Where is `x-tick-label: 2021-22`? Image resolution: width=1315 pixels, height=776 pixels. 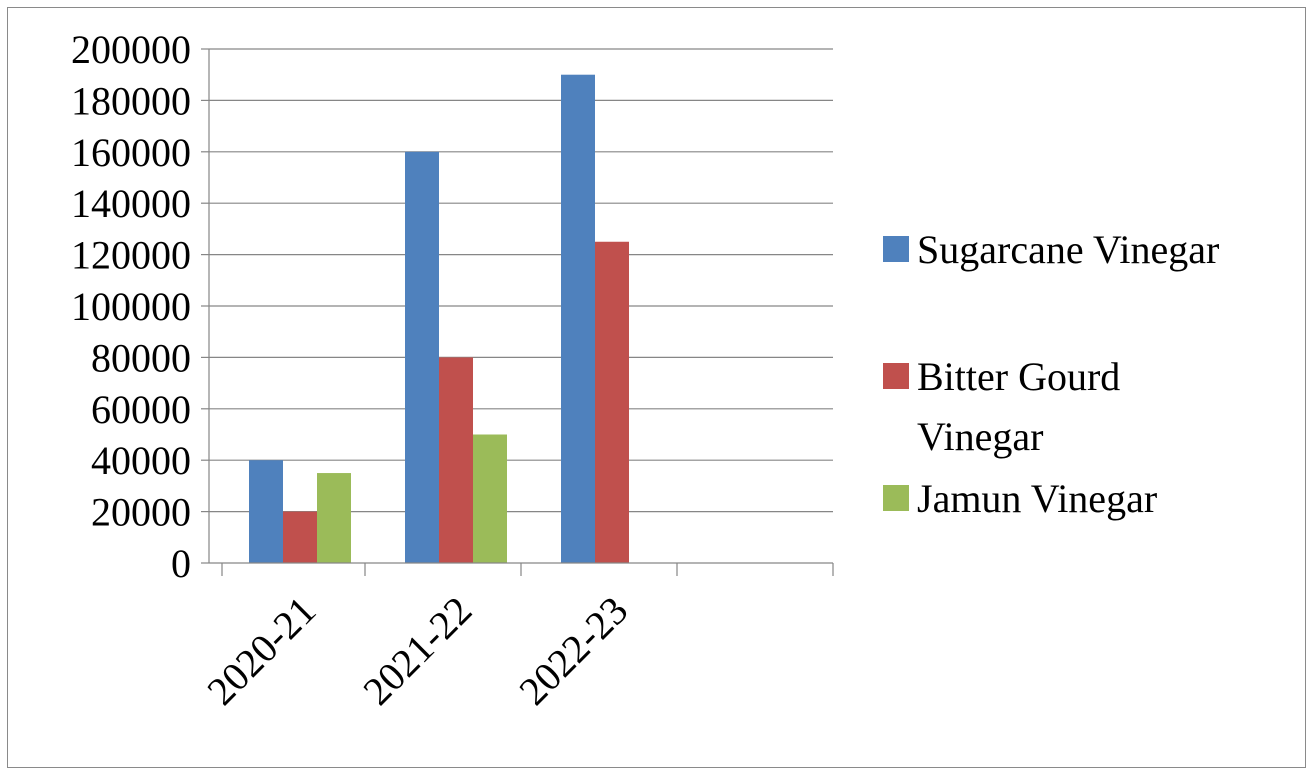 x-tick-label: 2021-22 is located at coordinates (417, 651).